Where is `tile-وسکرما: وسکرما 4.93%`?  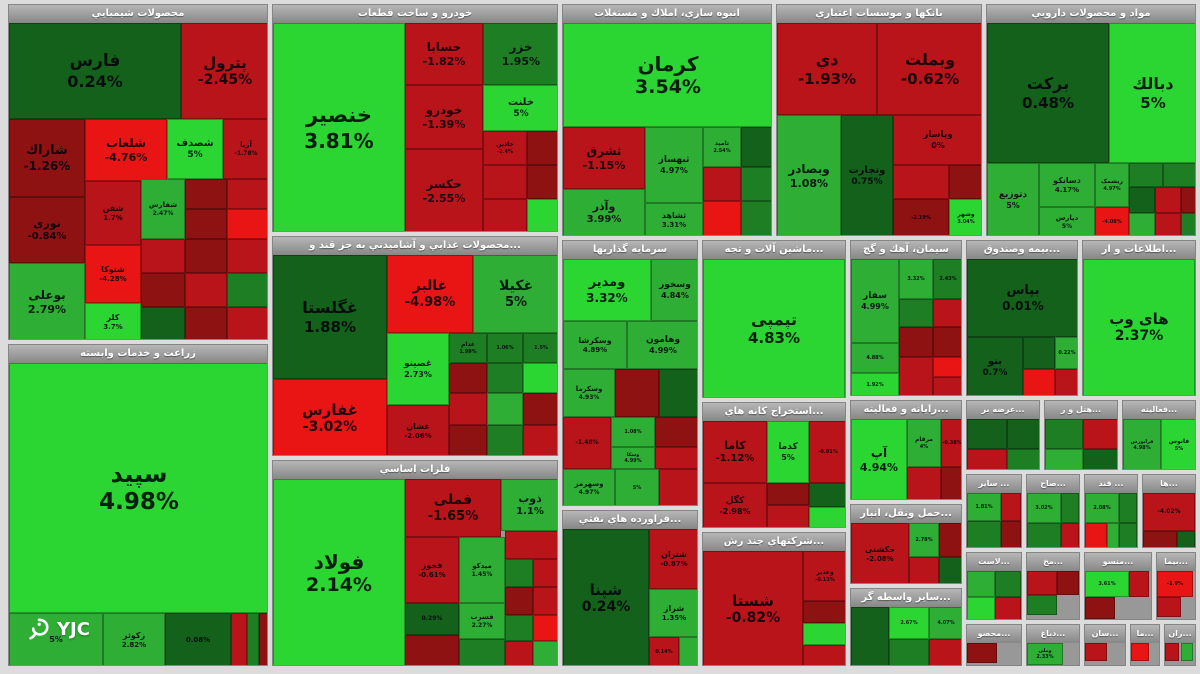 tile-وسکرما: وسکرما 4.93% is located at coordinates (589, 393).